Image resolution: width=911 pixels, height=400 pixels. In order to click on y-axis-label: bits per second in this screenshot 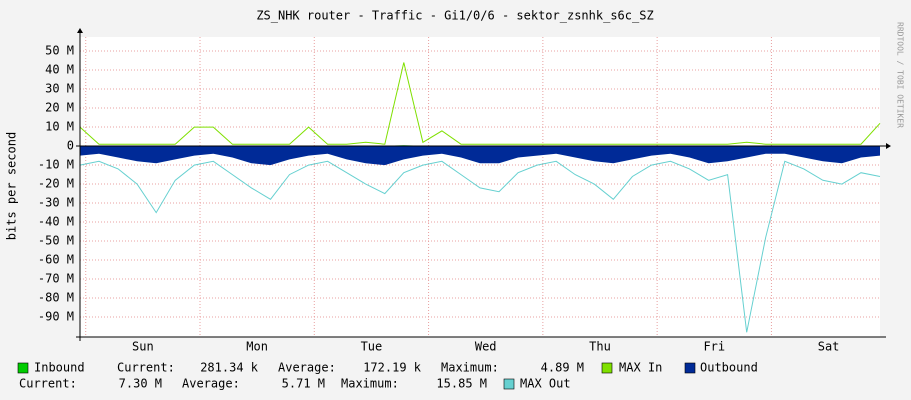, I will do `click(12, 186)`.